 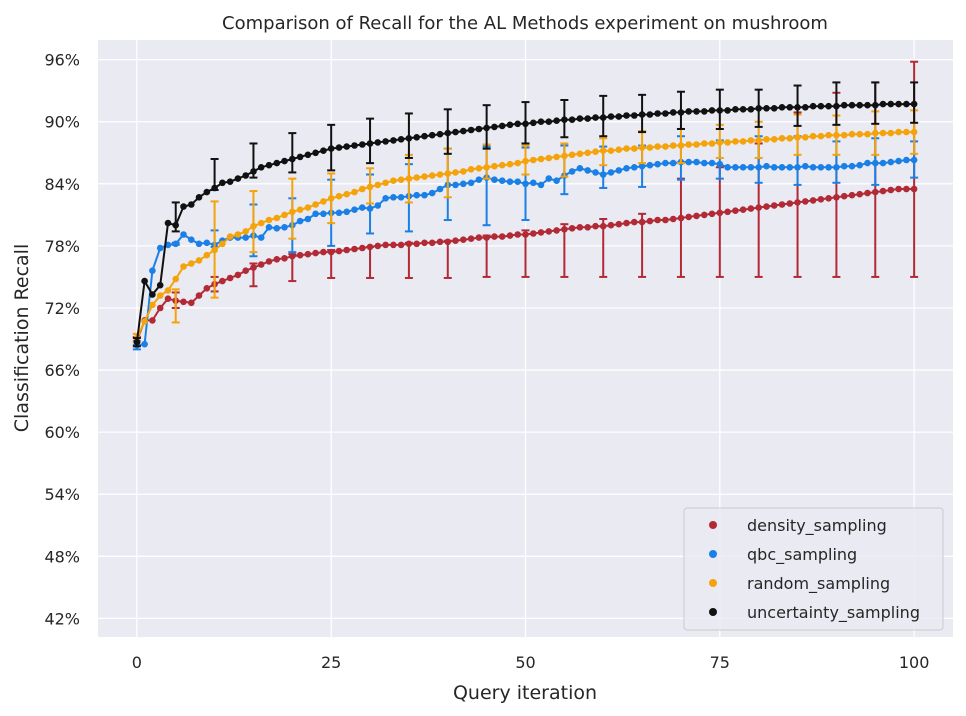 I want to click on legend-marker, so click(x=713, y=583).